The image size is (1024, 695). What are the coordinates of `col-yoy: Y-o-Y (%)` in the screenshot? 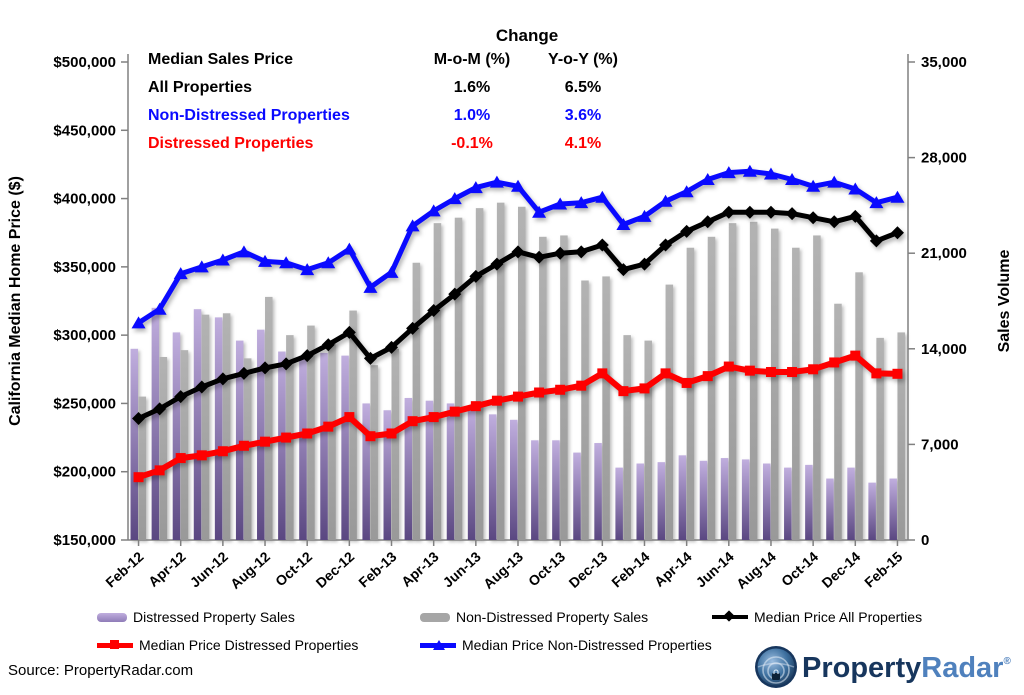 It's located at (583, 59).